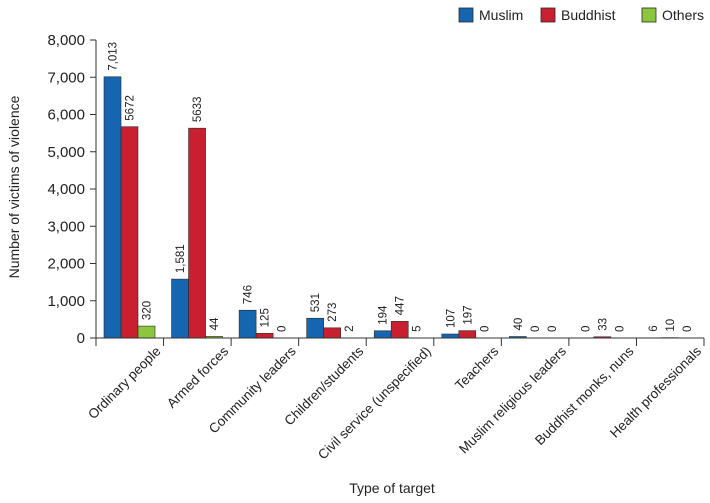 The height and width of the screenshot is (503, 710). Describe the element at coordinates (283, 329) in the screenshot. I see `data-label-others-community-leaders: 0` at that location.